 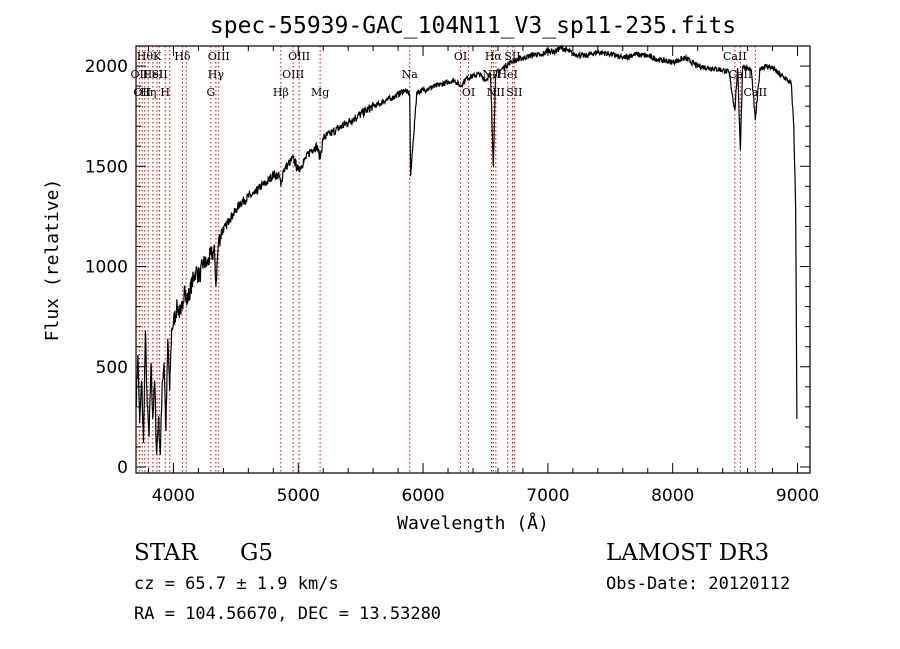 What do you see at coordinates (698, 584) in the screenshot?
I see `observation-date: Obs-Date: 20120112` at bounding box center [698, 584].